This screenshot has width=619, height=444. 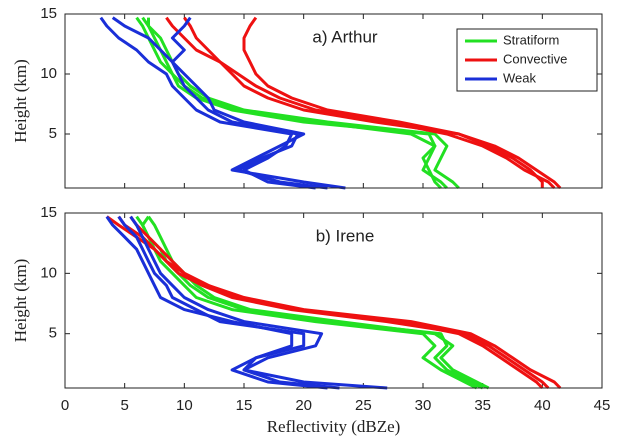 What do you see at coordinates (345, 235) in the screenshot?
I see `panel-title: b) Irene` at bounding box center [345, 235].